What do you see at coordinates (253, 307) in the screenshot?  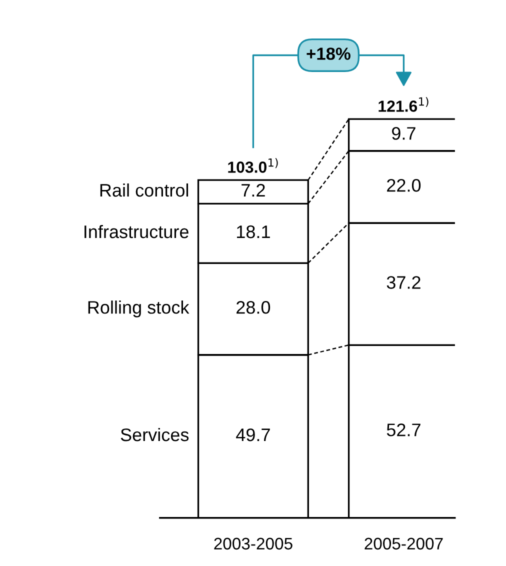 I see `data-label: 28.0` at bounding box center [253, 307].